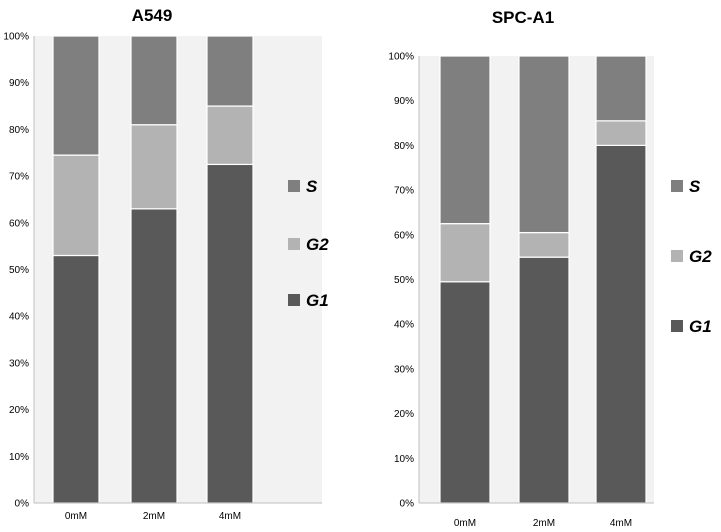 The image size is (721, 532). What do you see at coordinates (523, 17) in the screenshot?
I see `chart-title: SPC-A1` at bounding box center [523, 17].